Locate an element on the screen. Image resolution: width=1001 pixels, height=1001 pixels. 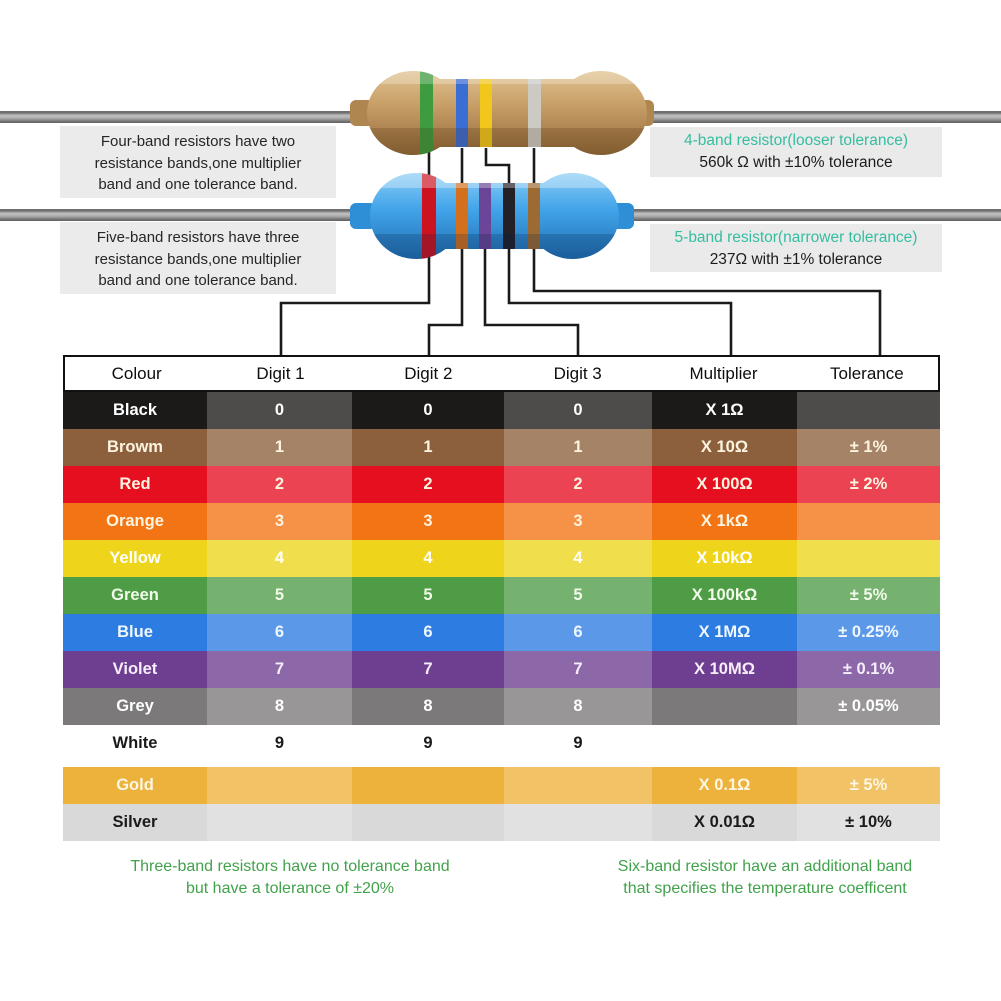
resistor-wire-bottom is located at coordinates (500, 215).